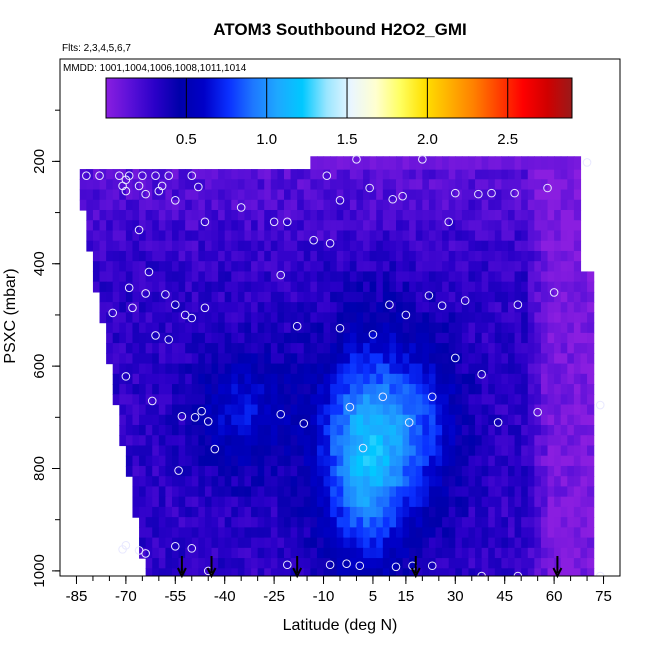 This screenshot has width=650, height=650. What do you see at coordinates (339, 98) in the screenshot?
I see `colorbar-fill` at bounding box center [339, 98].